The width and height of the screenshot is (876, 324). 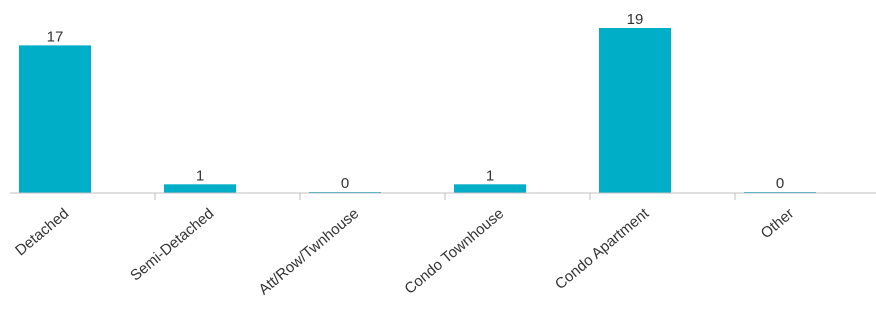 I want to click on x-tick-label: Semi-Detached, so click(x=172, y=244).